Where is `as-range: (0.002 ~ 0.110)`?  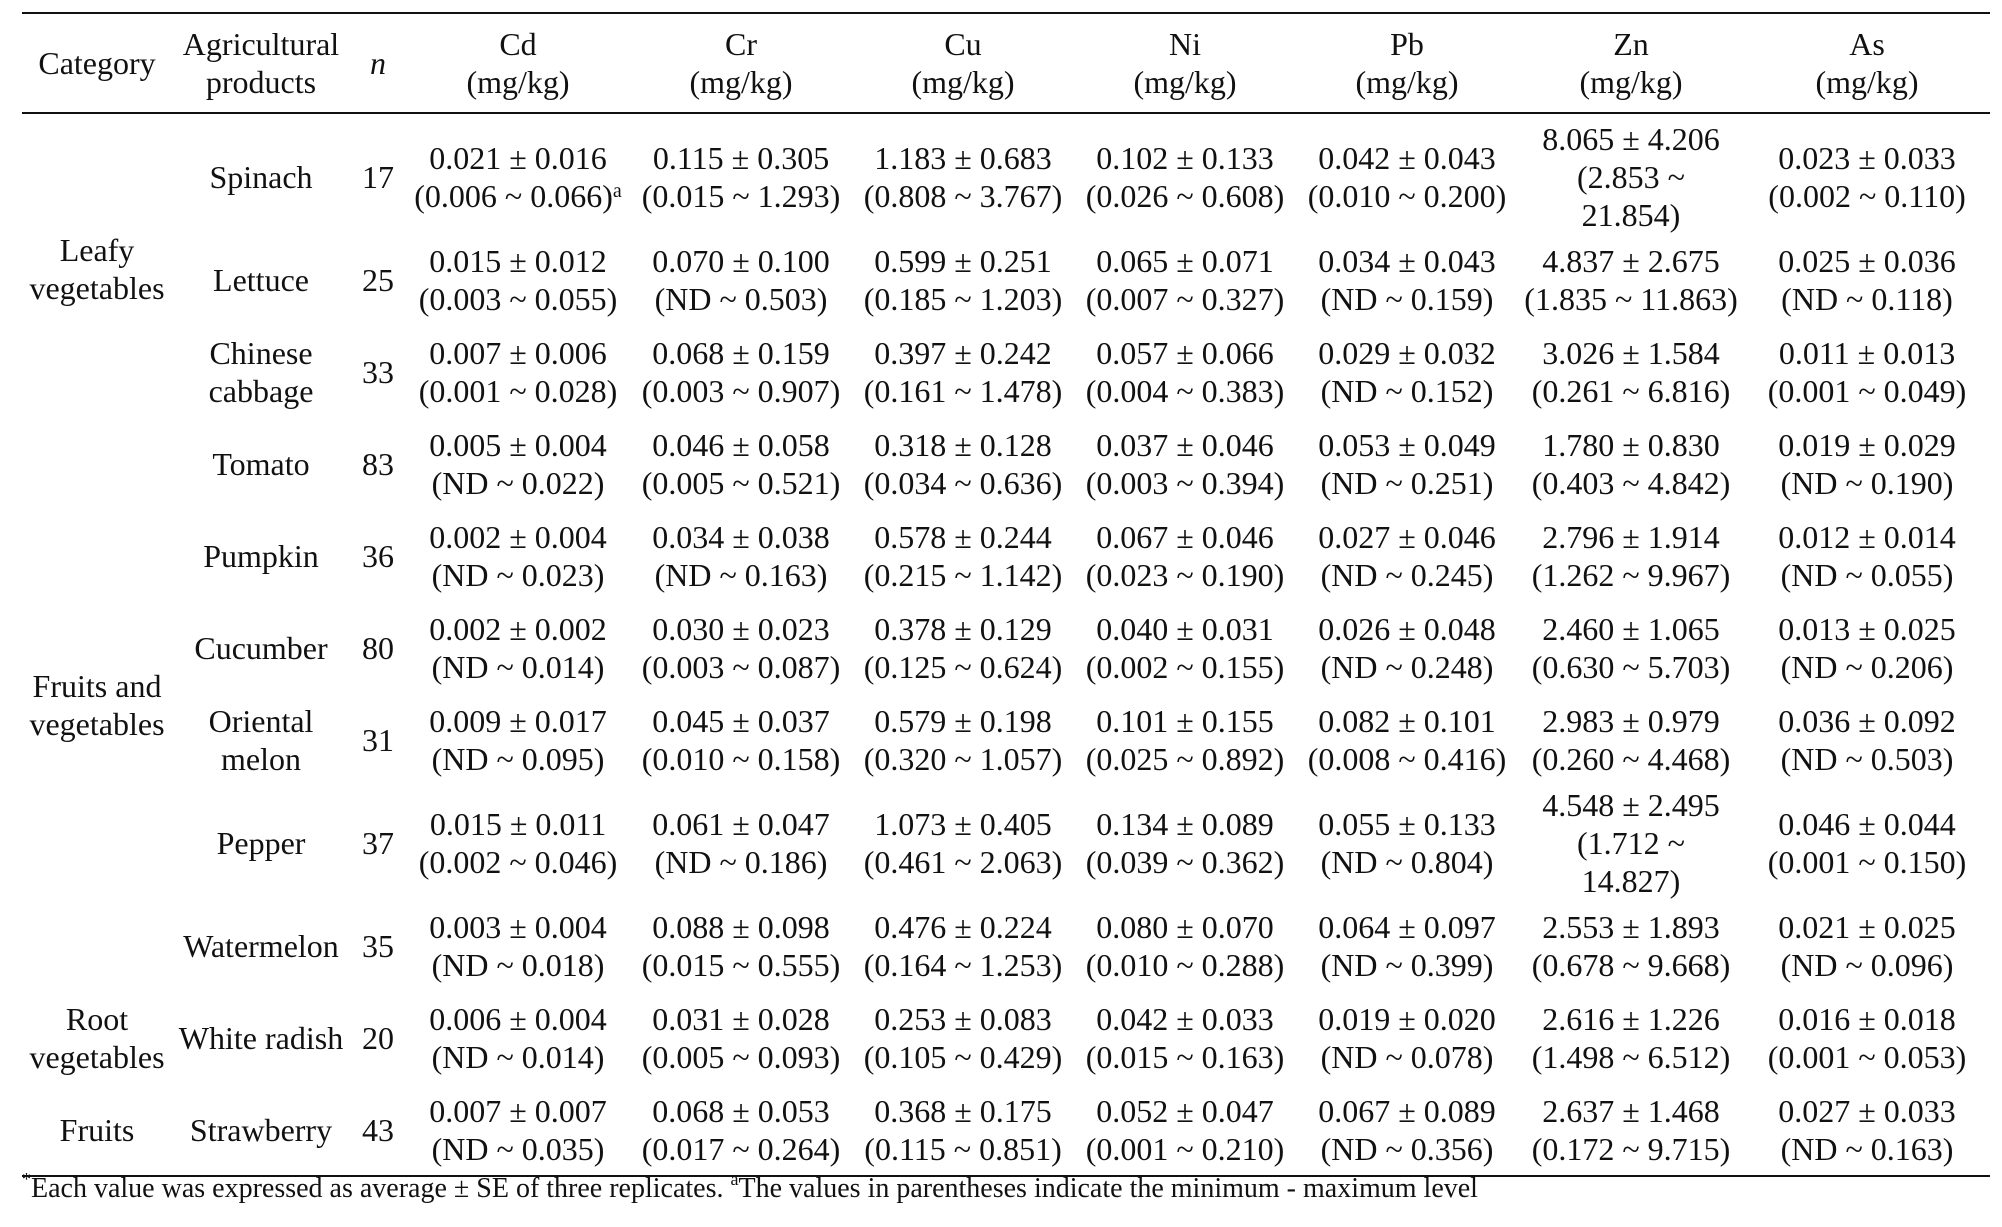 as-range: (0.002 ~ 0.110) is located at coordinates (1867, 196).